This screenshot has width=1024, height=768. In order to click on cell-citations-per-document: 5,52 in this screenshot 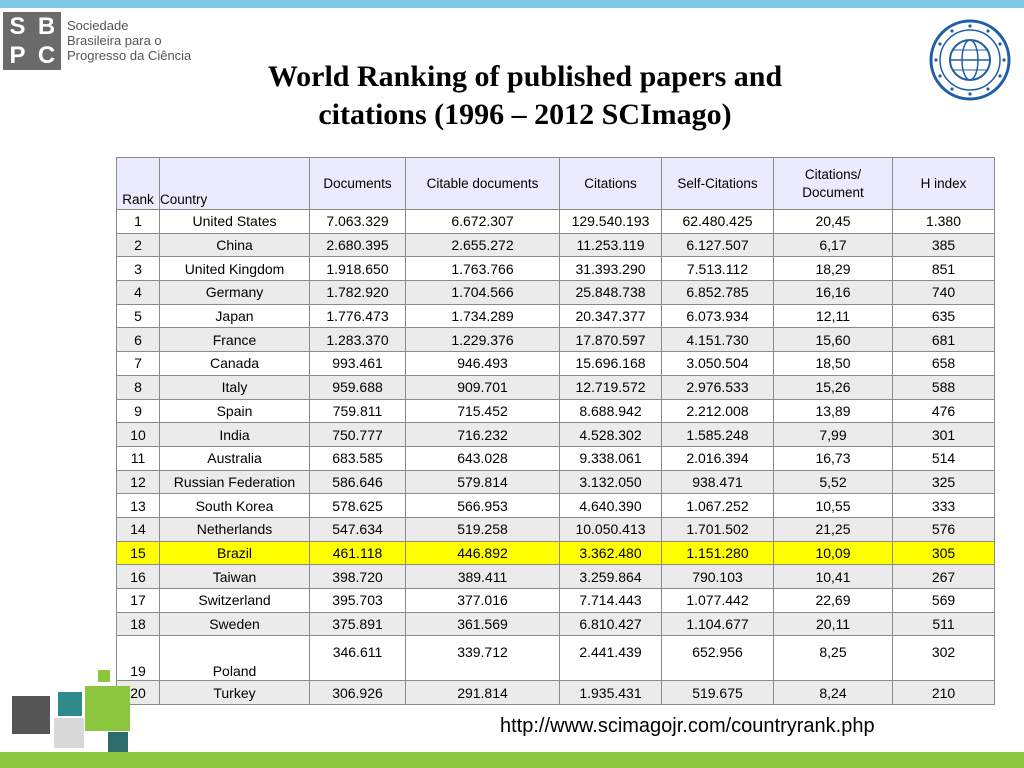, I will do `click(833, 482)`.